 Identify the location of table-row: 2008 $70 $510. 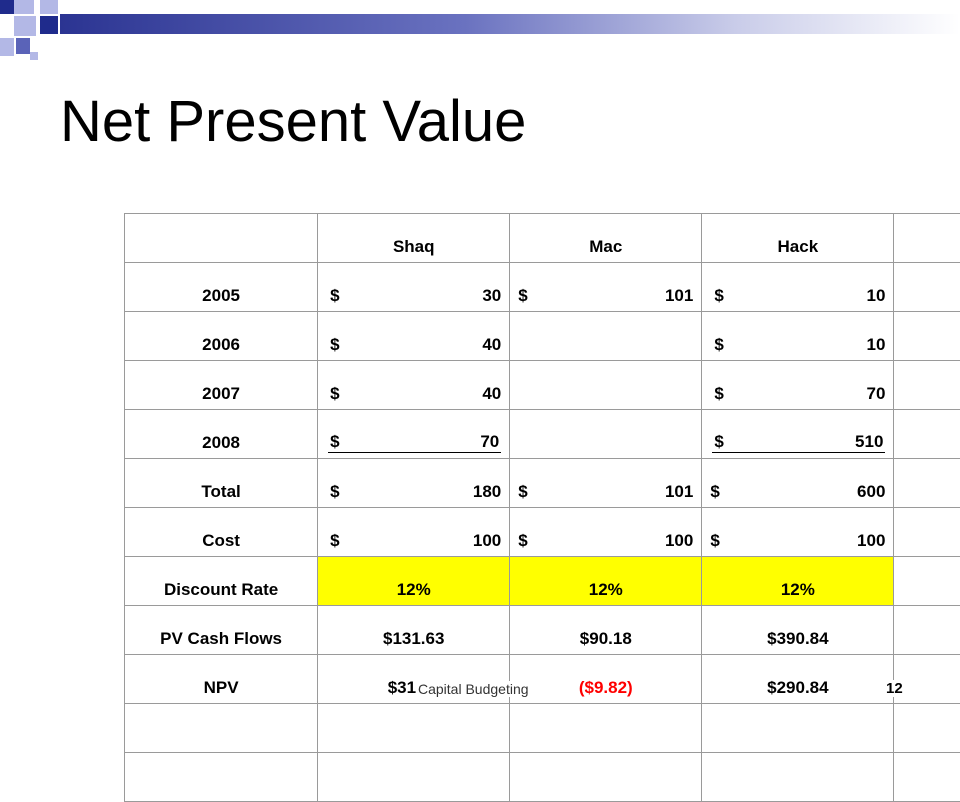
(542, 434).